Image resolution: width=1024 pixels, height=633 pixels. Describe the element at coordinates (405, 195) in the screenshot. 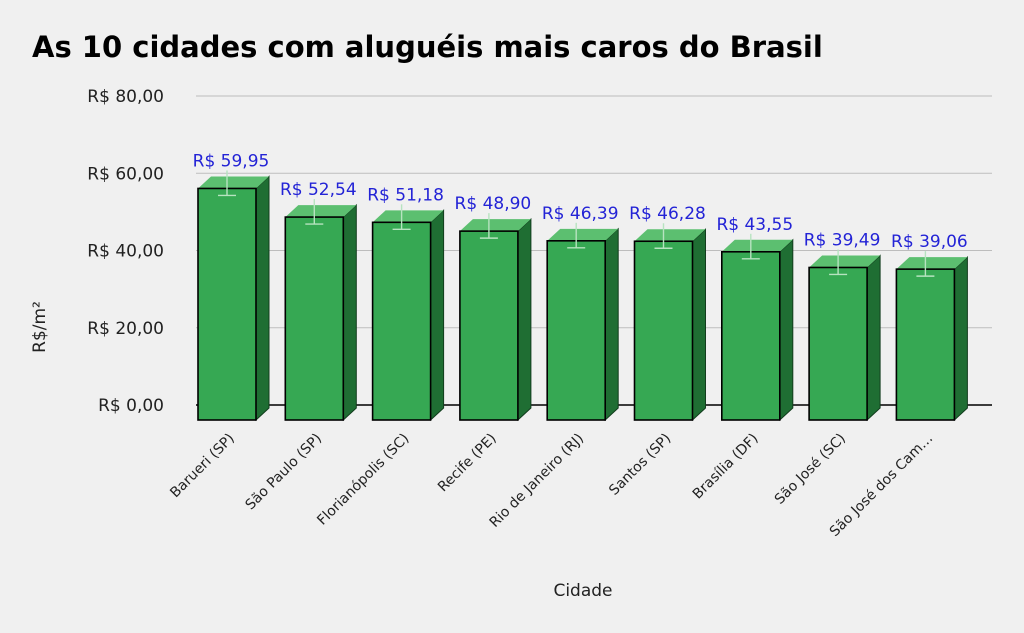

I see `data-label: R$ 51,18` at that location.